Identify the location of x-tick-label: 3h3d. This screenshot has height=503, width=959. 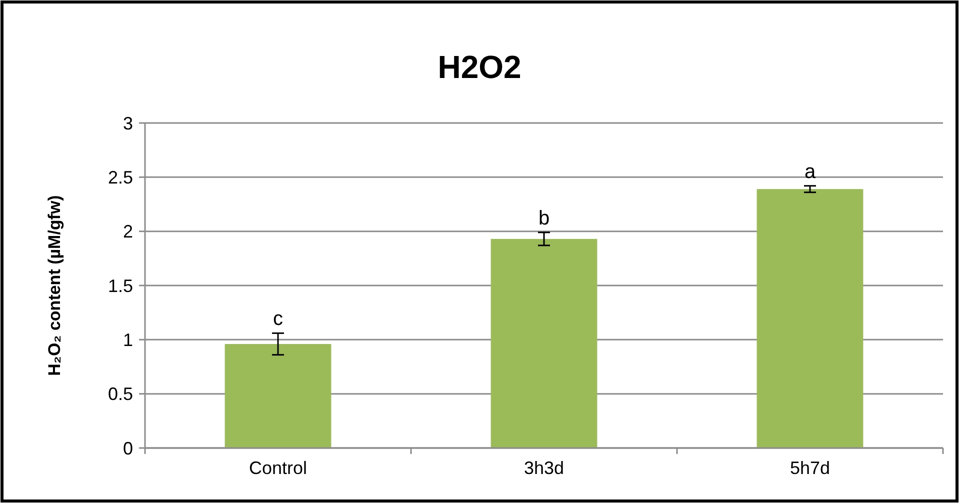
(544, 468).